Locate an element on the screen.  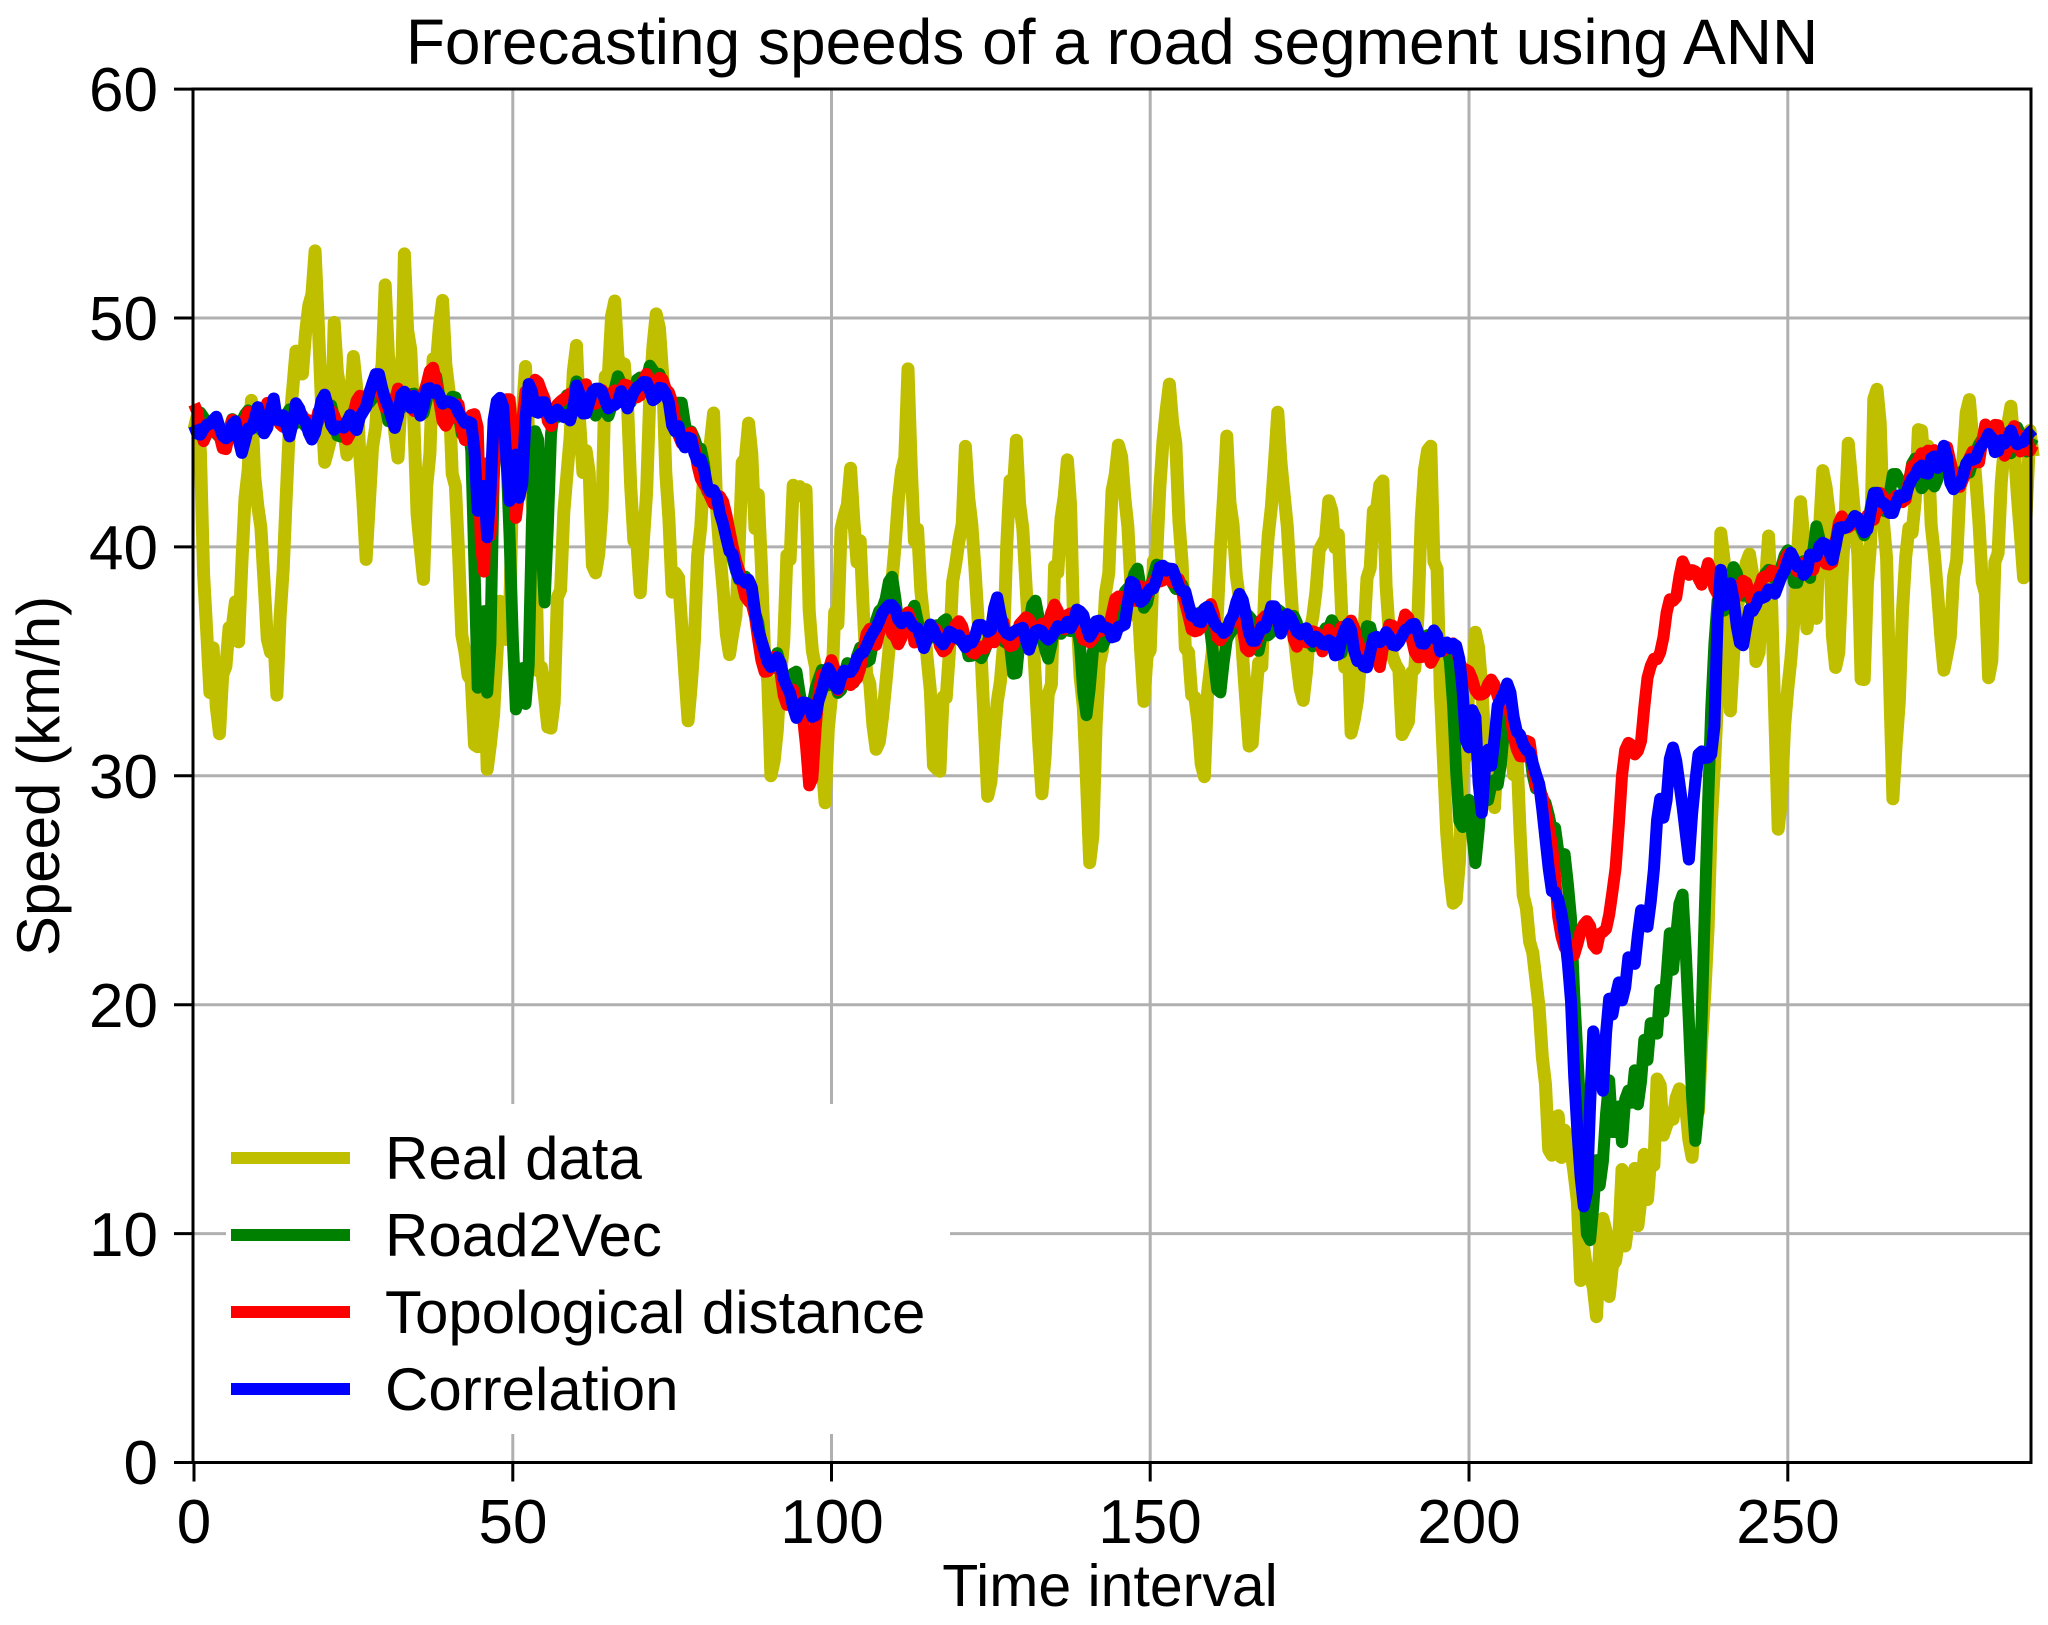
svg-text: 250 is located at coordinates (1787, 1522).